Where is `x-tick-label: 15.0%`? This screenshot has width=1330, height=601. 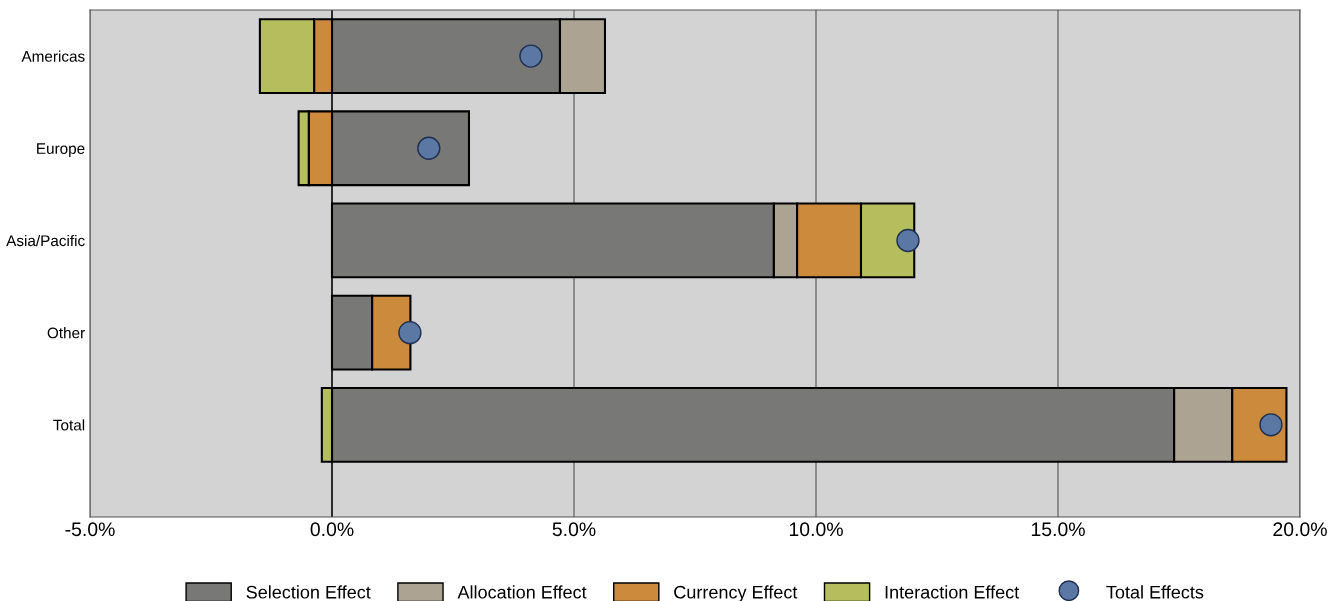 x-tick-label: 15.0% is located at coordinates (1058, 529).